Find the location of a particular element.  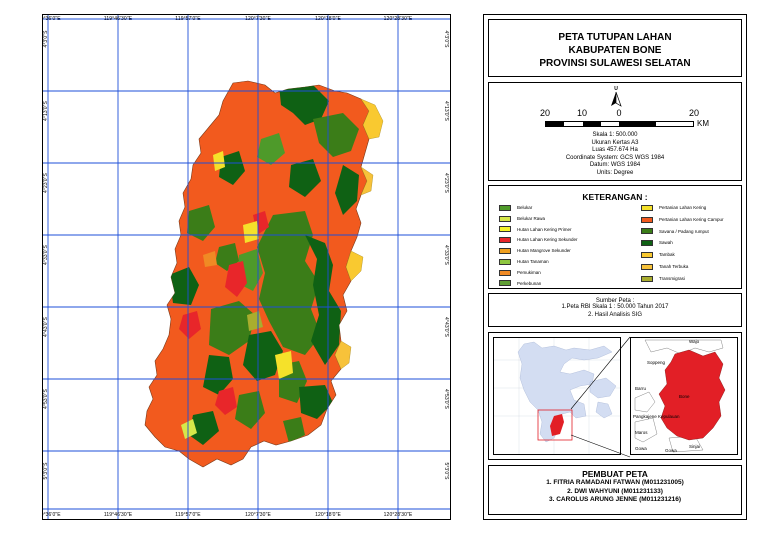

source-title: Sumber Peta : is located at coordinates (615, 301).